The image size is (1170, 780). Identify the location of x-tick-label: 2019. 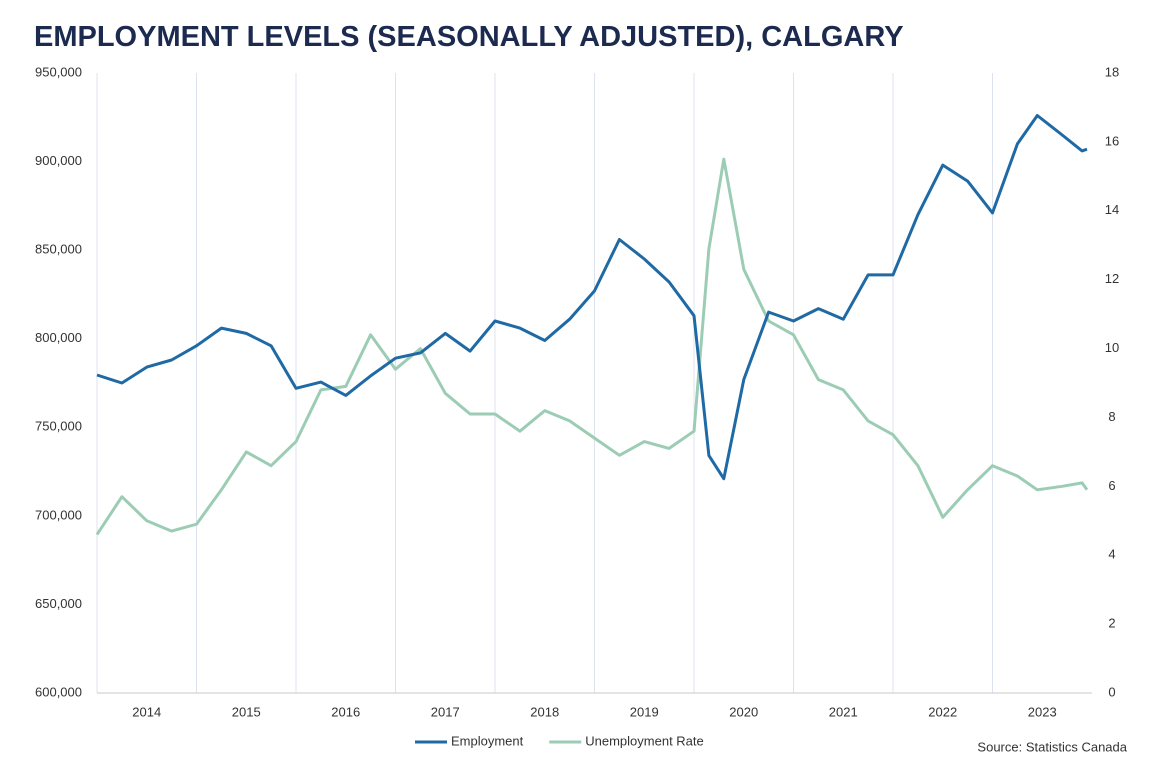
(644, 711).